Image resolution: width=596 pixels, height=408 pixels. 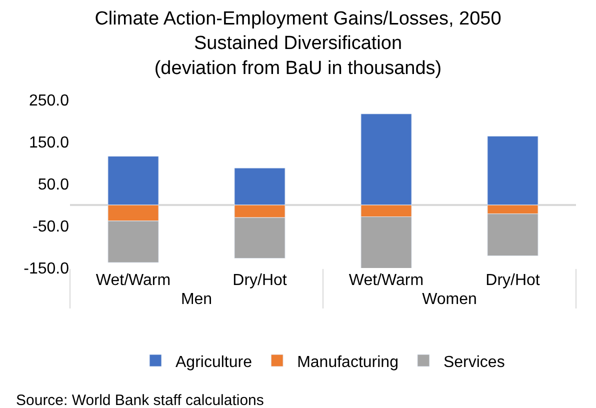 I want to click on y-tick-label: 150.0, so click(x=49, y=143).